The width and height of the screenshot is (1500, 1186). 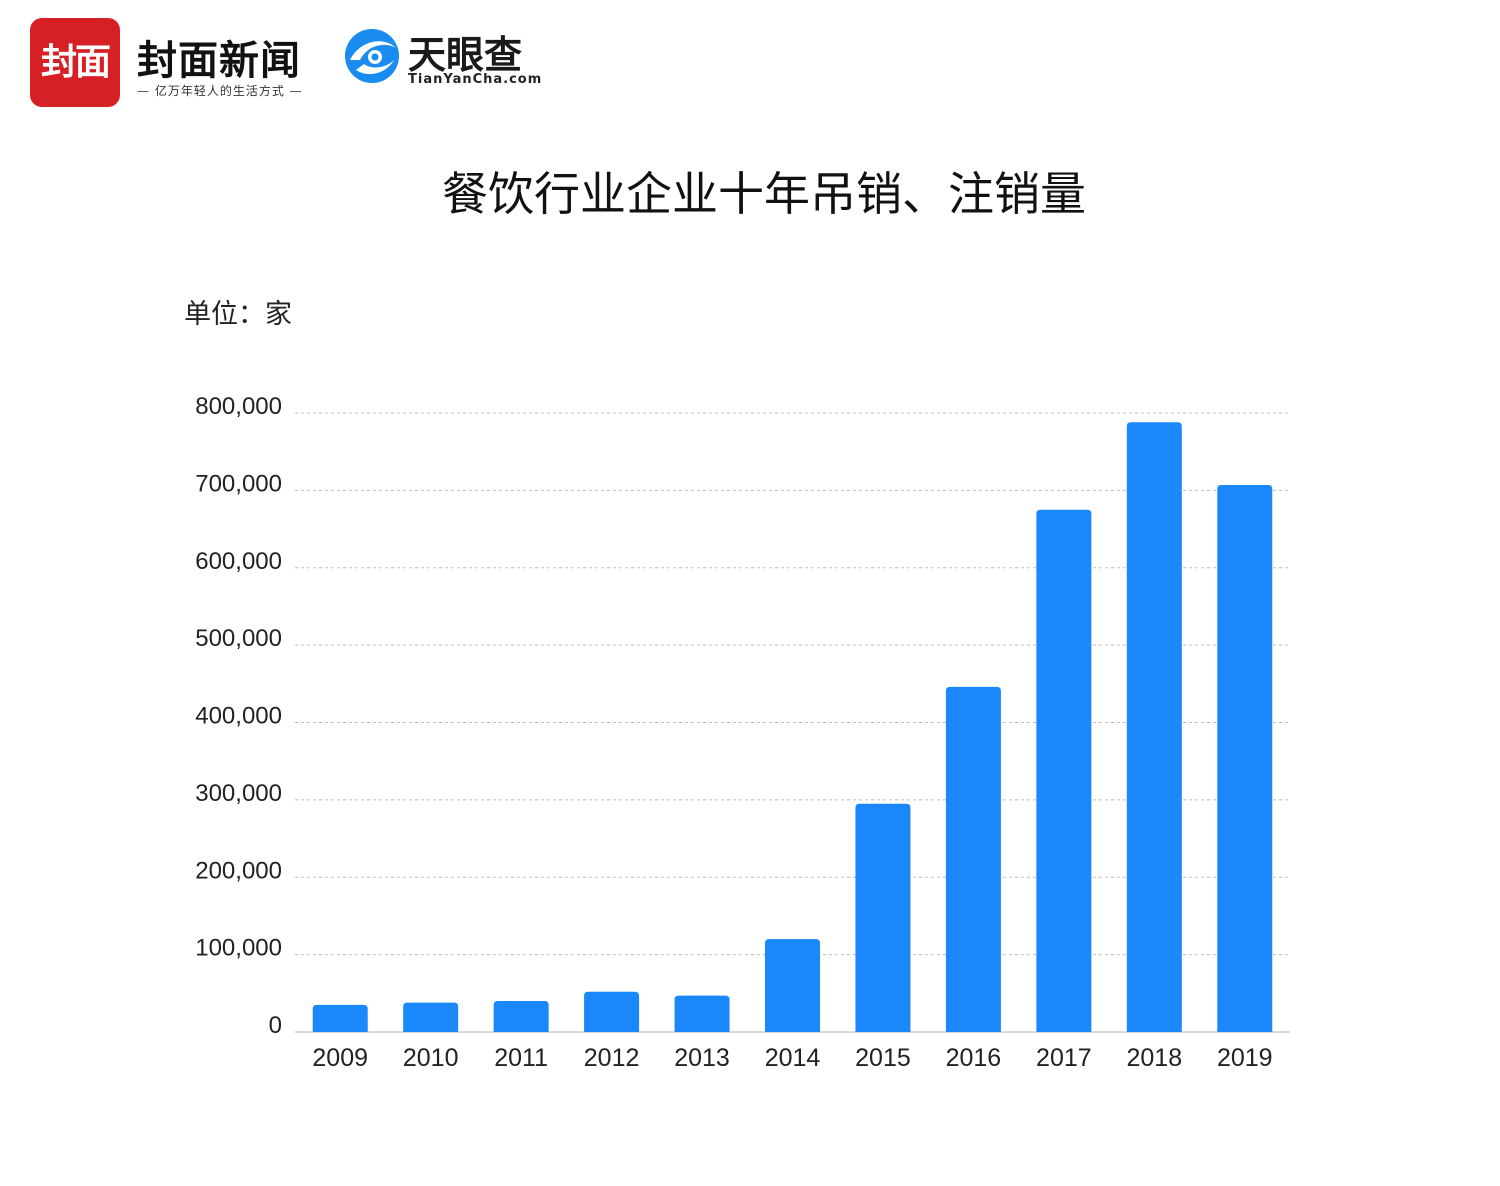 I want to click on bar-2012, so click(x=612, y=1011).